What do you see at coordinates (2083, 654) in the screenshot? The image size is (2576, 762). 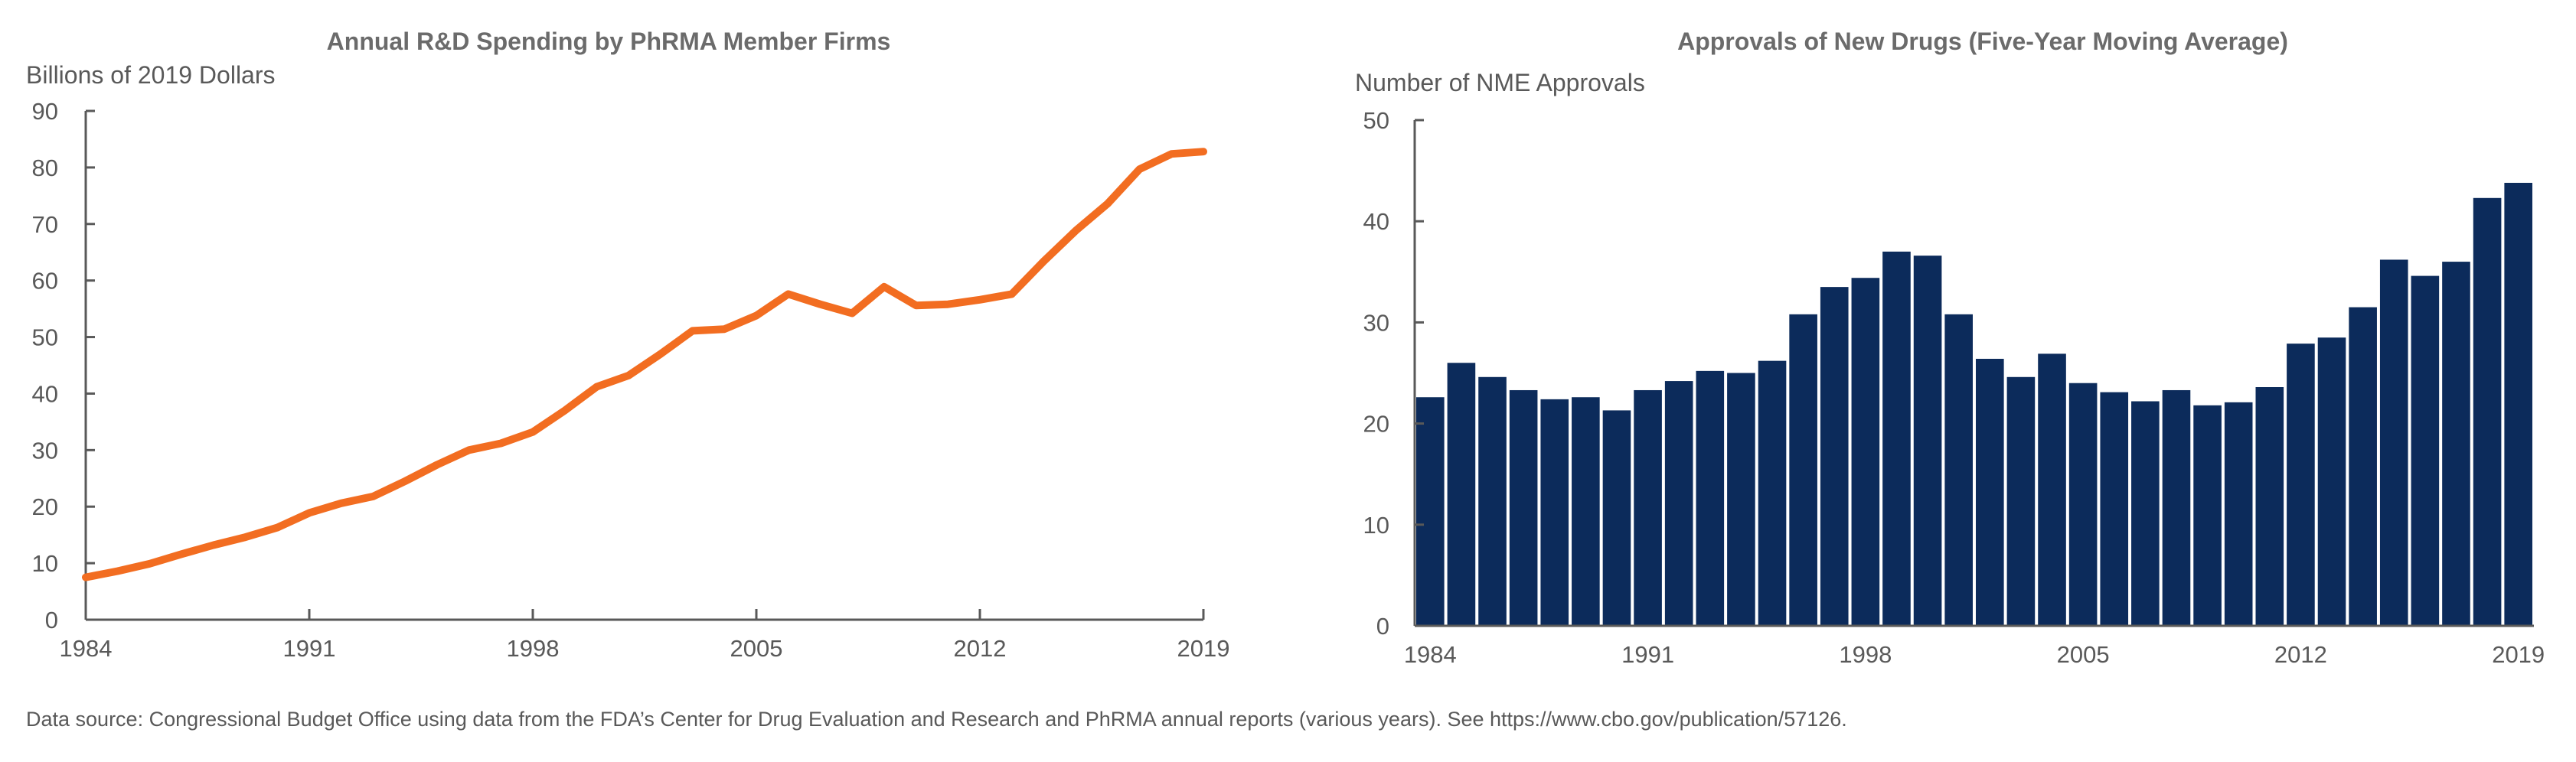 I see `right-x-tick-label: 2005` at bounding box center [2083, 654].